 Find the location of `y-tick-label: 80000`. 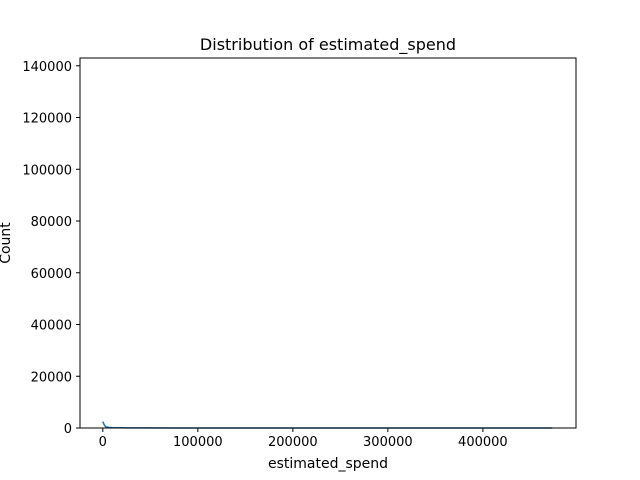

y-tick-label: 80000 is located at coordinates (51, 222).